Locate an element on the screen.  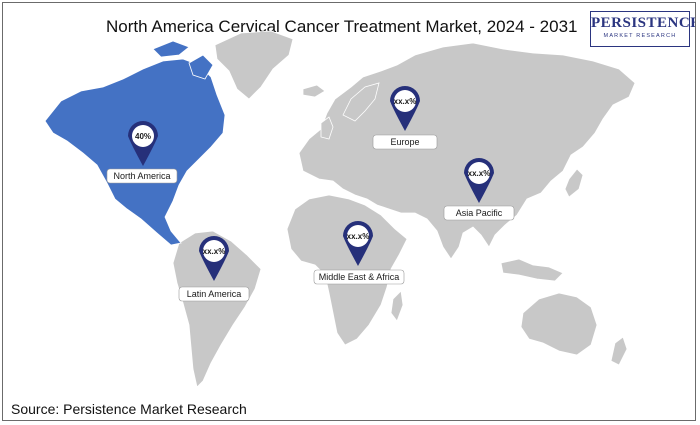
logo-main-text: PERSISTENCE is located at coordinates (643, 23).